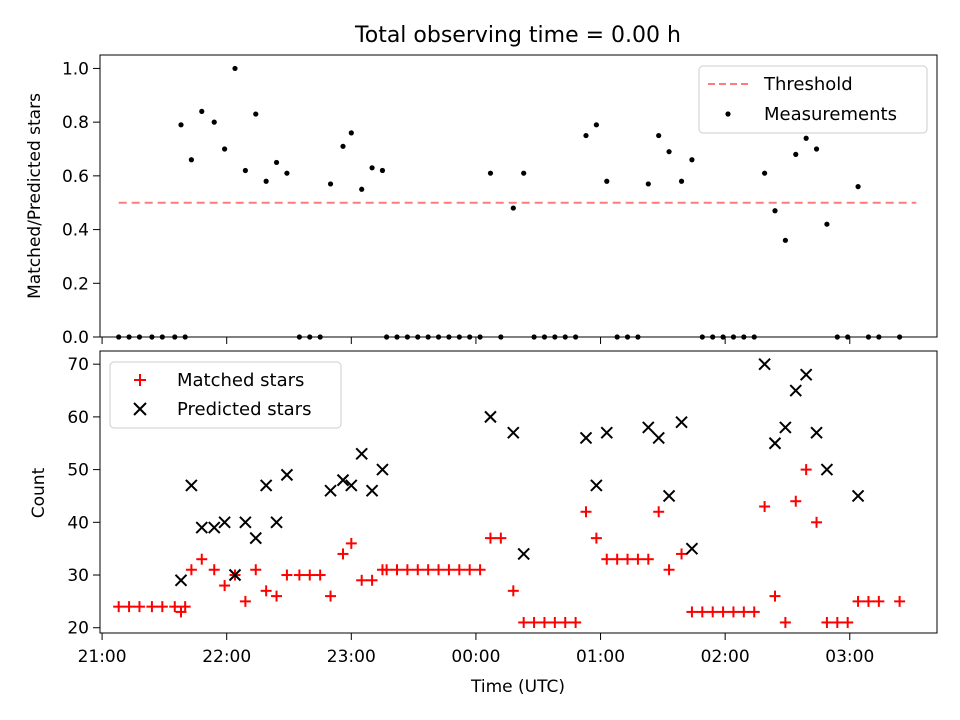 This screenshot has height=720, width=960. Describe the element at coordinates (78, 418) in the screenshot. I see `y-tick-label: 60` at that location.